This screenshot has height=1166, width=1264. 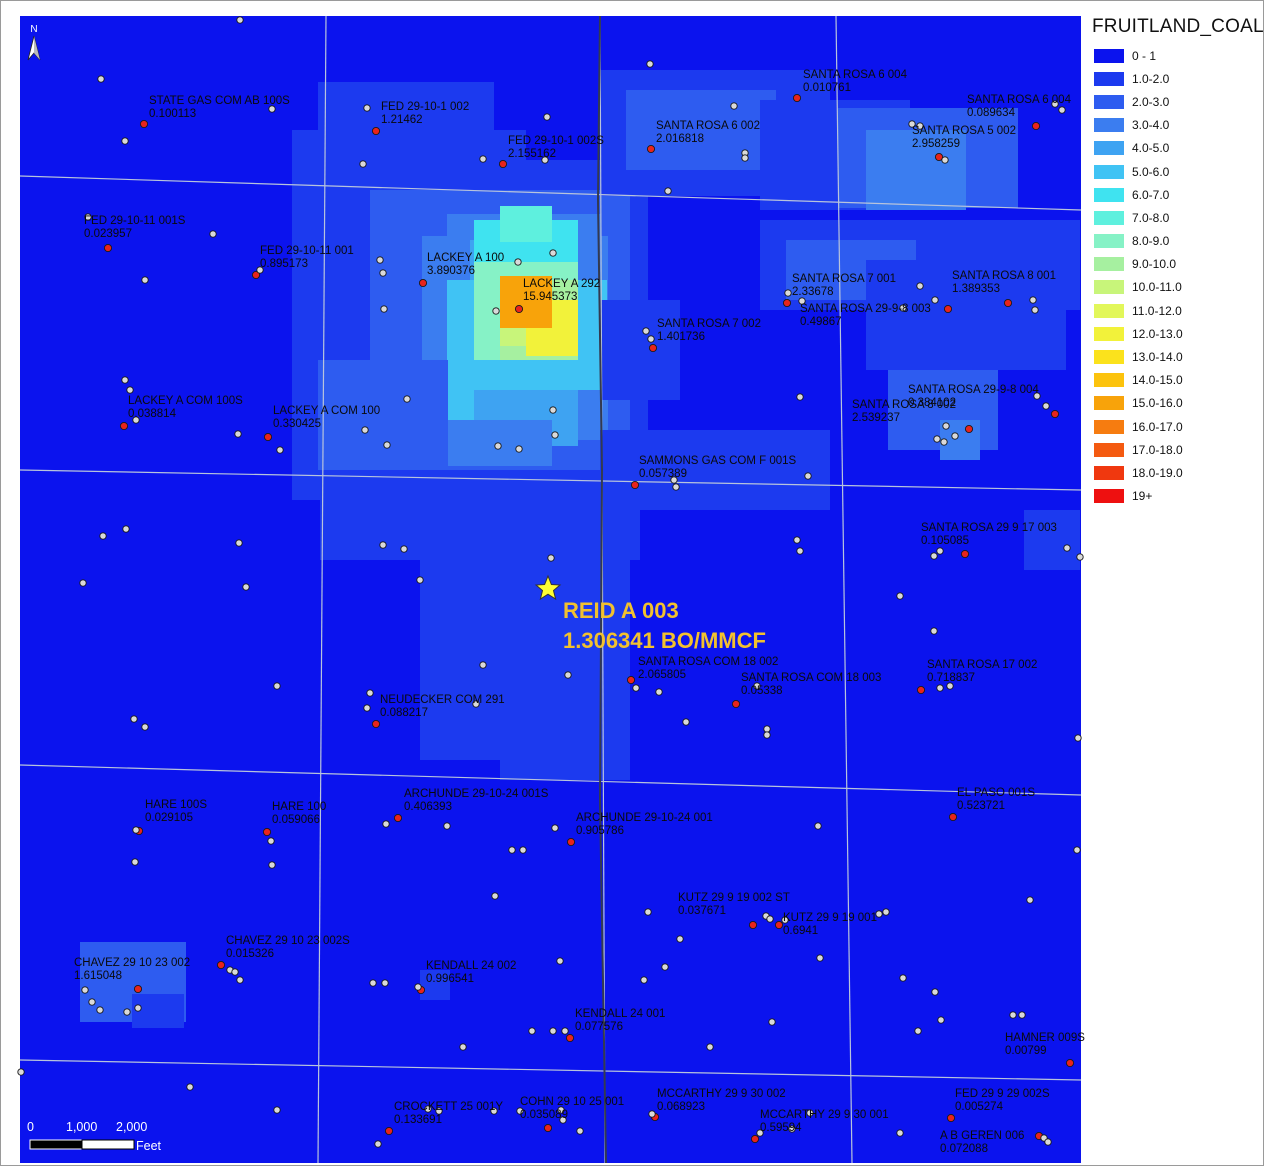 I want to click on featured-well-marker, so click(x=548, y=587).